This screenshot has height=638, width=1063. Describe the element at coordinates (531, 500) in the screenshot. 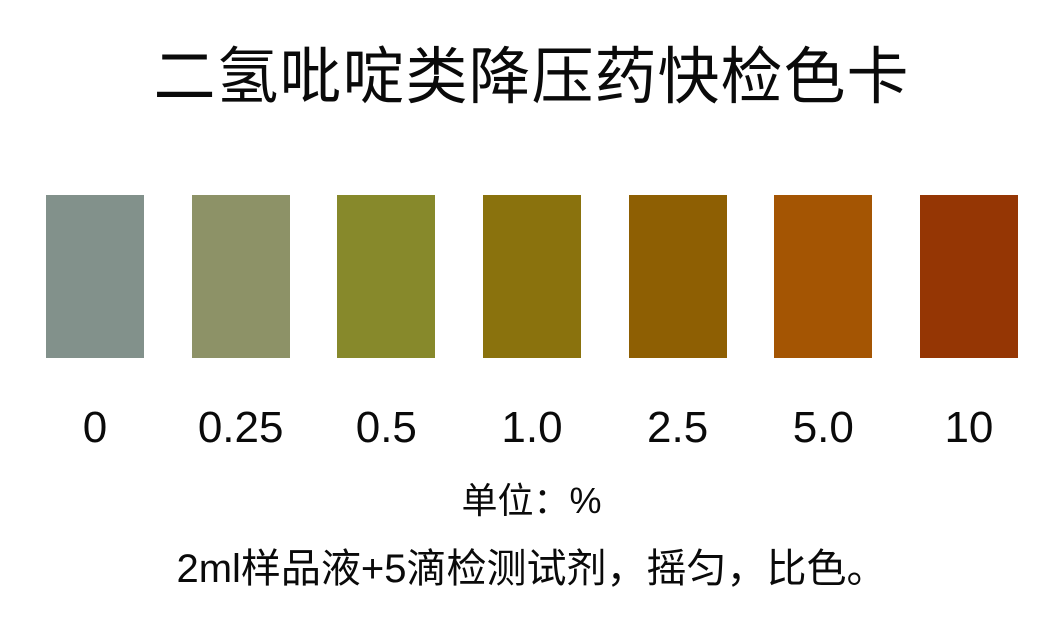

I see `unit-label: 单位：%` at that location.